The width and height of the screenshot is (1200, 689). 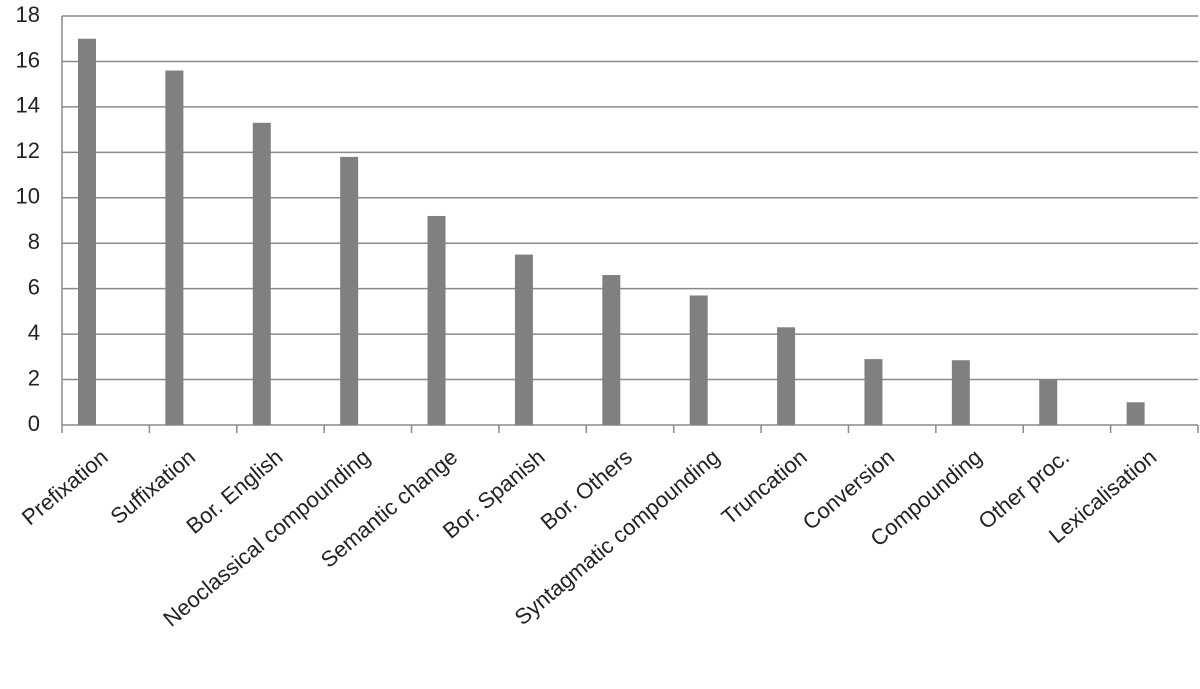 What do you see at coordinates (34, 241) in the screenshot?
I see `y-tick-label: 8` at bounding box center [34, 241].